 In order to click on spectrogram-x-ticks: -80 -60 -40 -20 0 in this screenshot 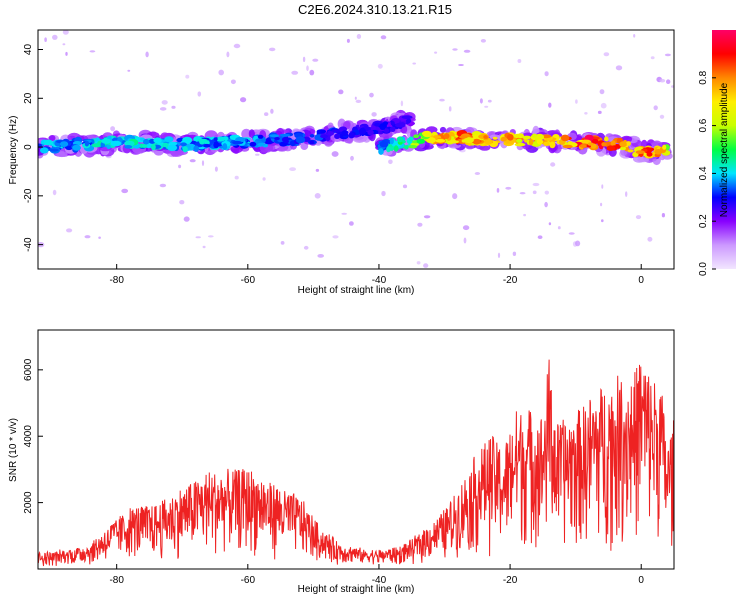, I will do `click(376, 275)`.